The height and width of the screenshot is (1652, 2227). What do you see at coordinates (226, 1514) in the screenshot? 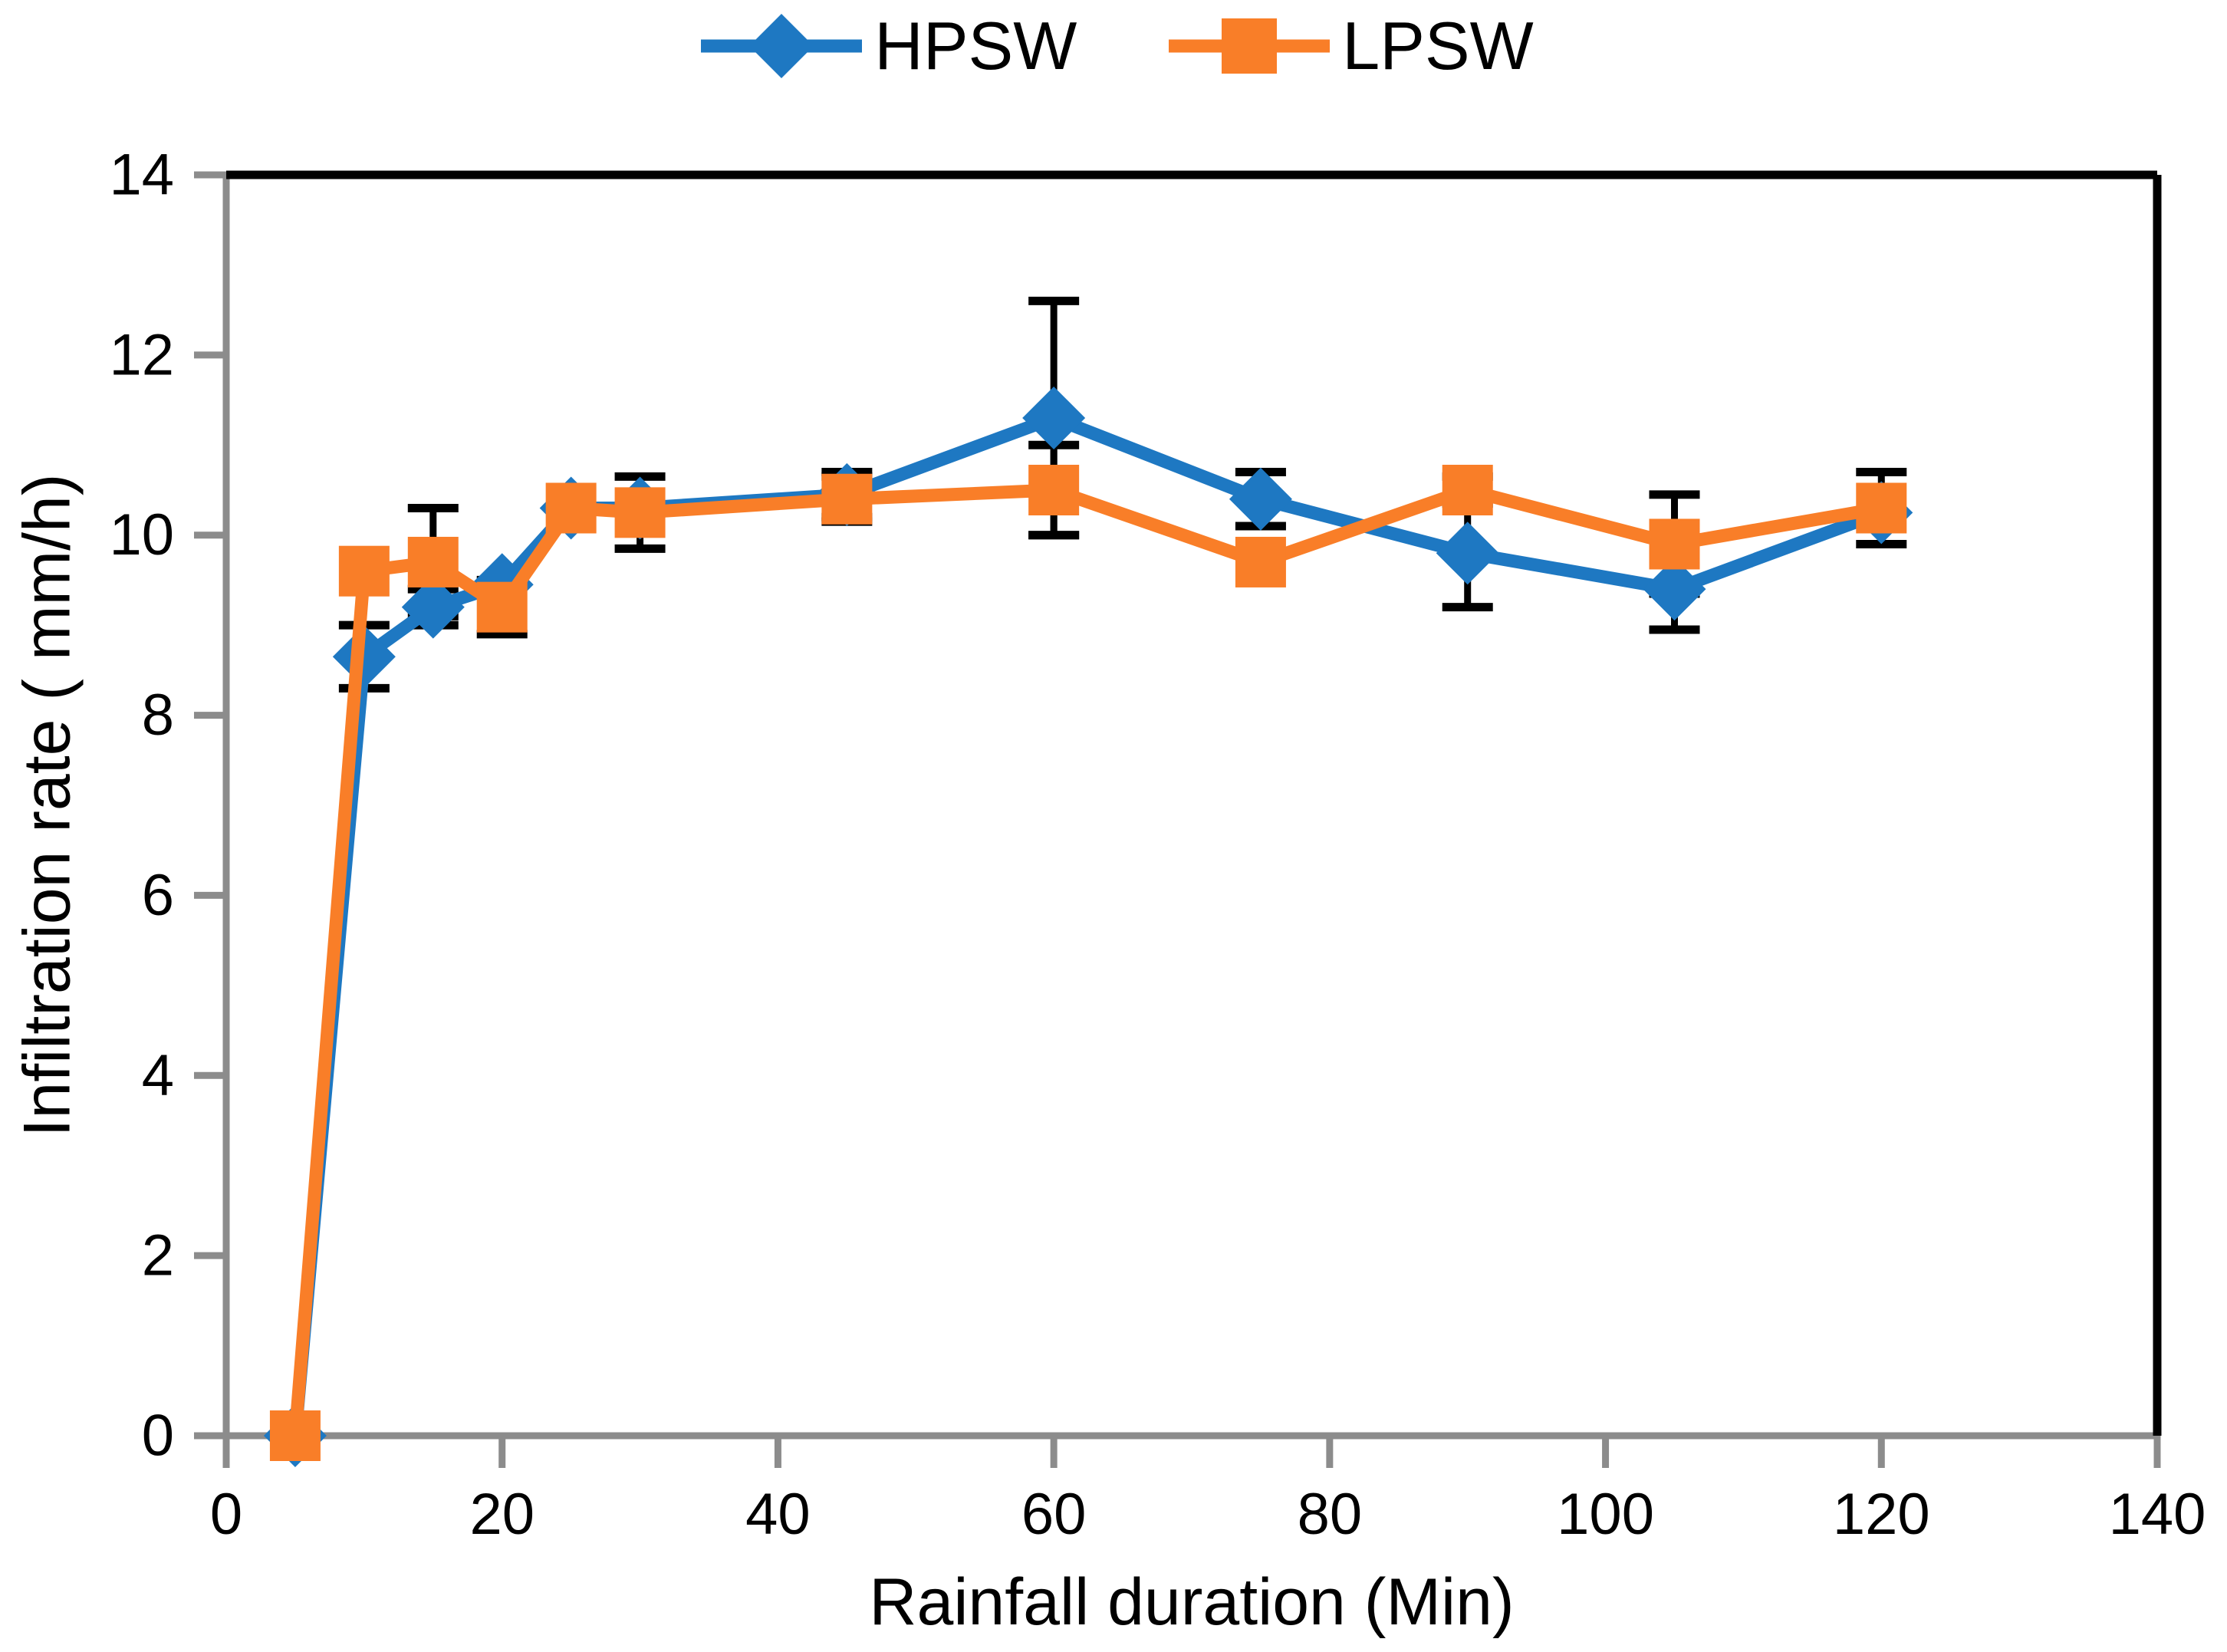
I see `x-tick-label: 0` at bounding box center [226, 1514].